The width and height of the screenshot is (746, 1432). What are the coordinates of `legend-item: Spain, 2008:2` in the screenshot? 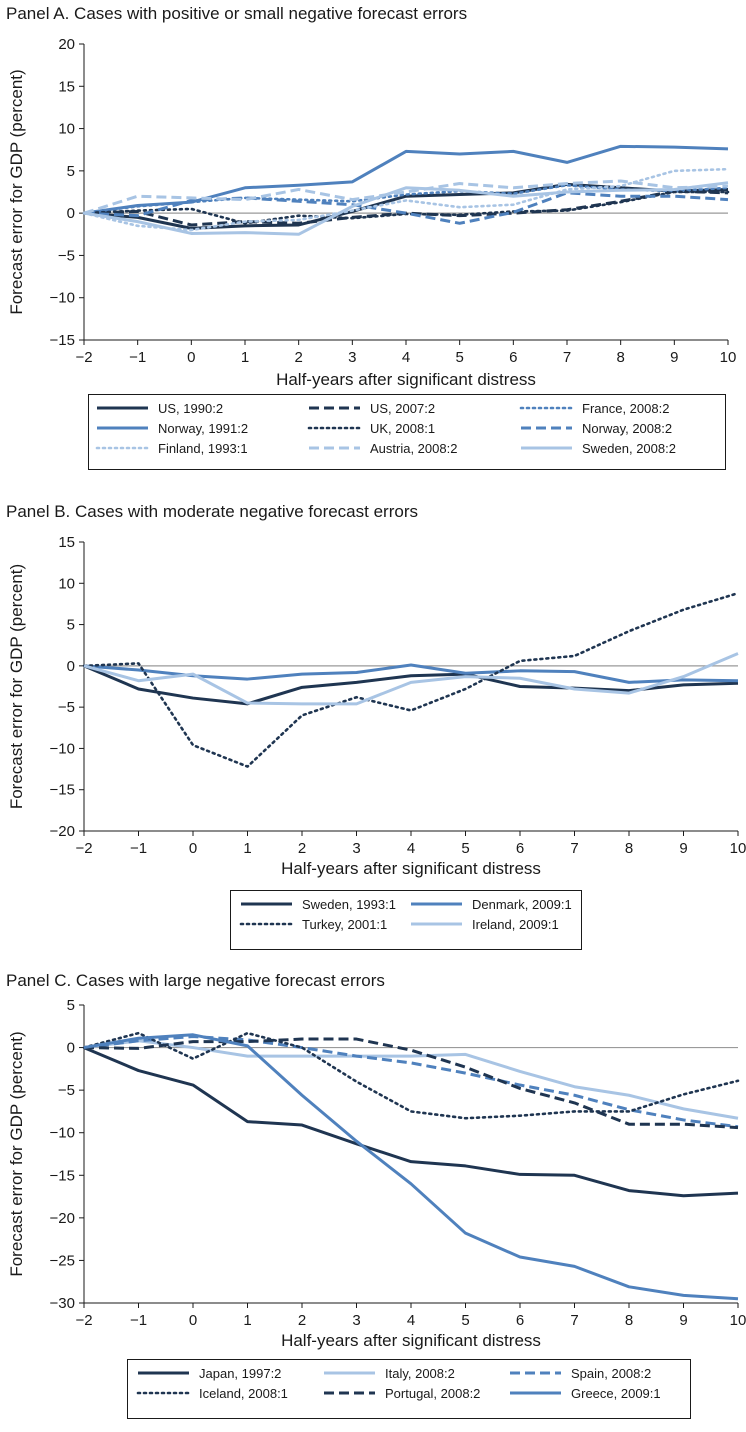 It's located at (601, 1374).